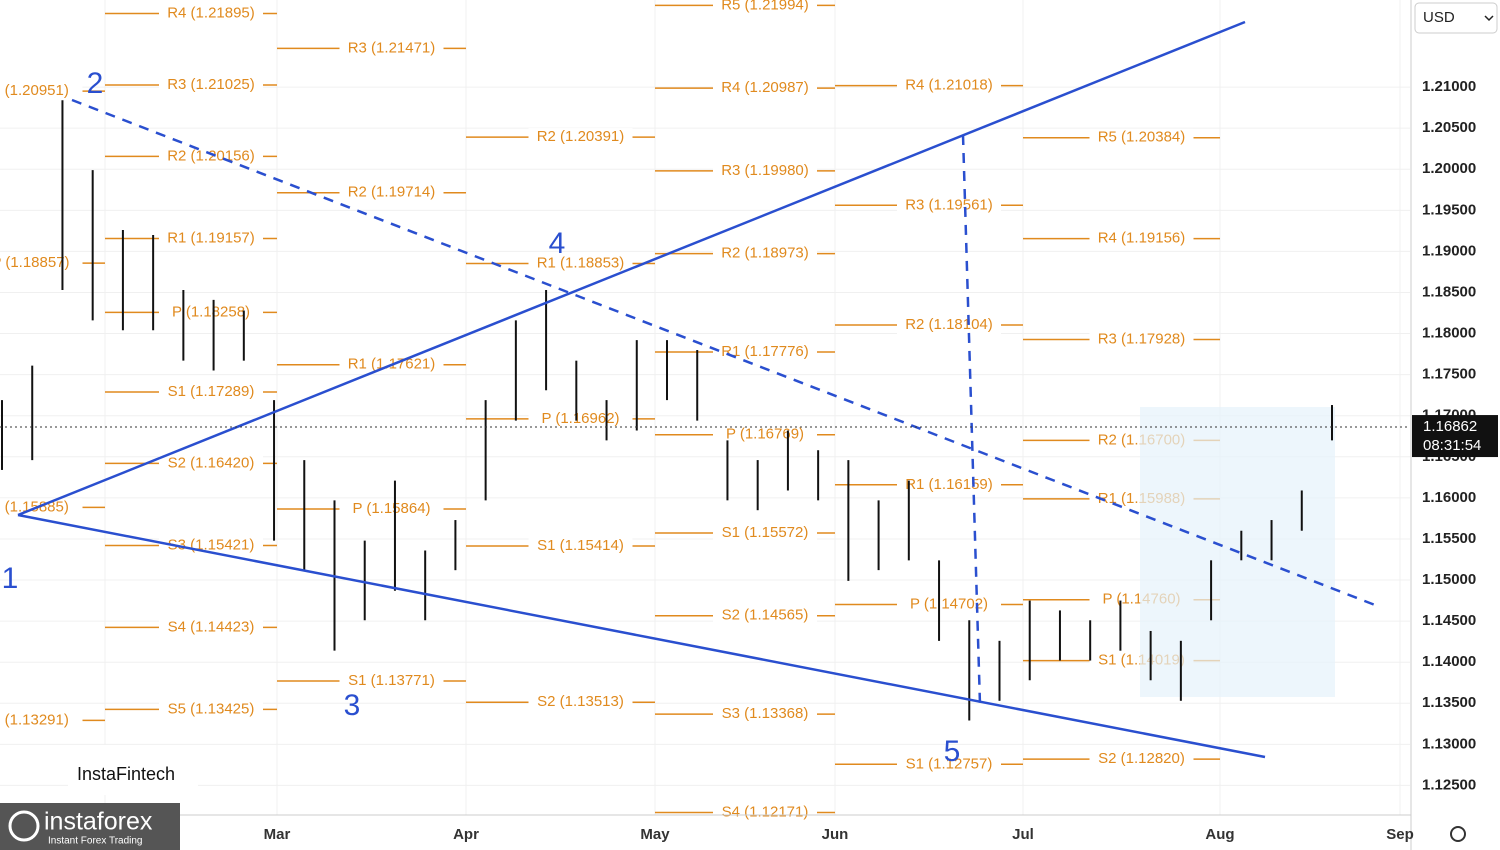 This screenshot has height=850, width=1500. Describe the element at coordinates (35, 262) in the screenshot. I see `pivot-label: P (1.18857)` at that location.